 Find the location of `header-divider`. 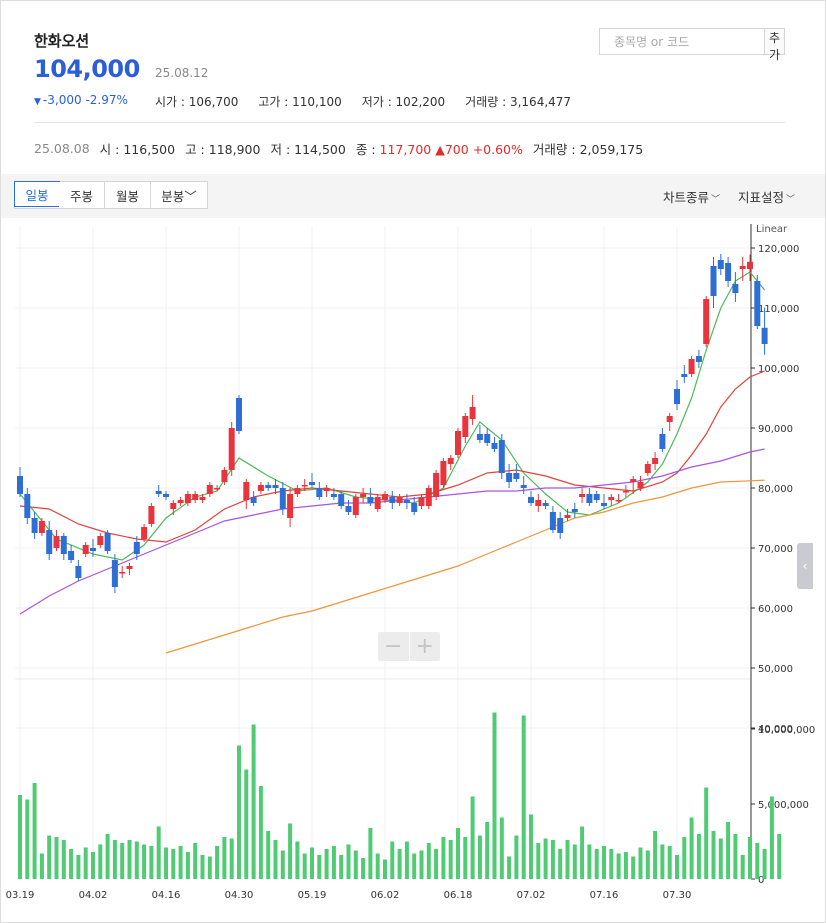

header-divider is located at coordinates (409, 122).